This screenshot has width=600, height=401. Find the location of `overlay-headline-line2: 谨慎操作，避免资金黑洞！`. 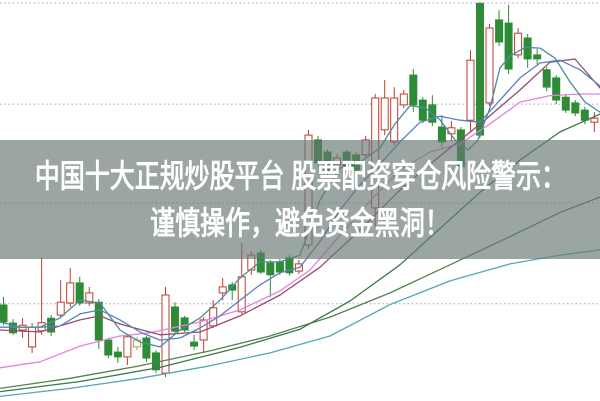

overlay-headline-line2: 谨慎操作，避免资金黑洞！ is located at coordinates (300, 222).